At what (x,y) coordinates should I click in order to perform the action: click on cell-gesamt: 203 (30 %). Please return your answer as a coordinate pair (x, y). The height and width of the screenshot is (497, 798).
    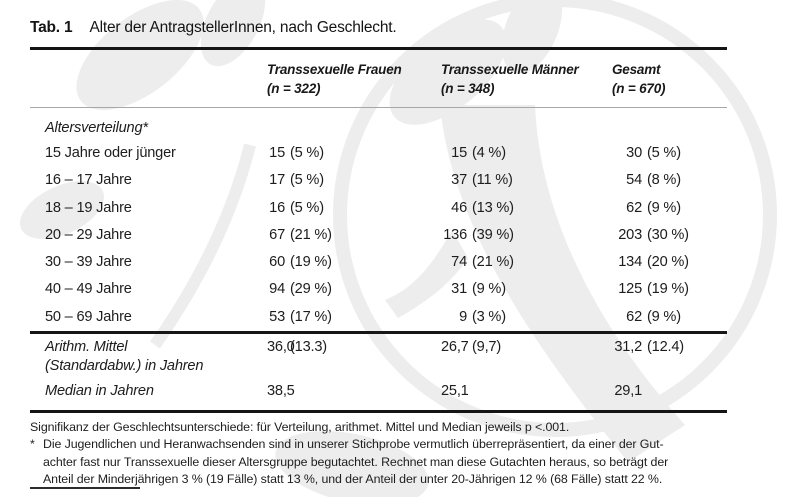
    Looking at the image, I should click on (669, 235).